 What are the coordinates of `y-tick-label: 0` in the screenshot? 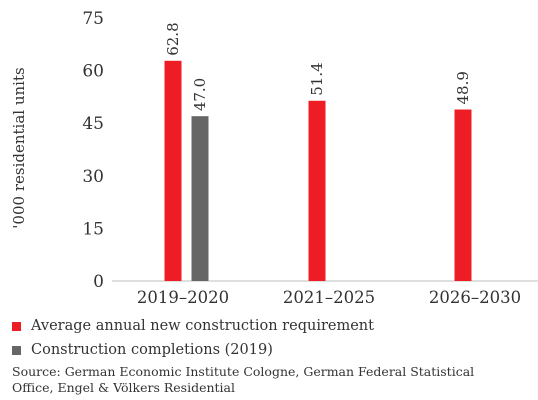 It's located at (98, 282).